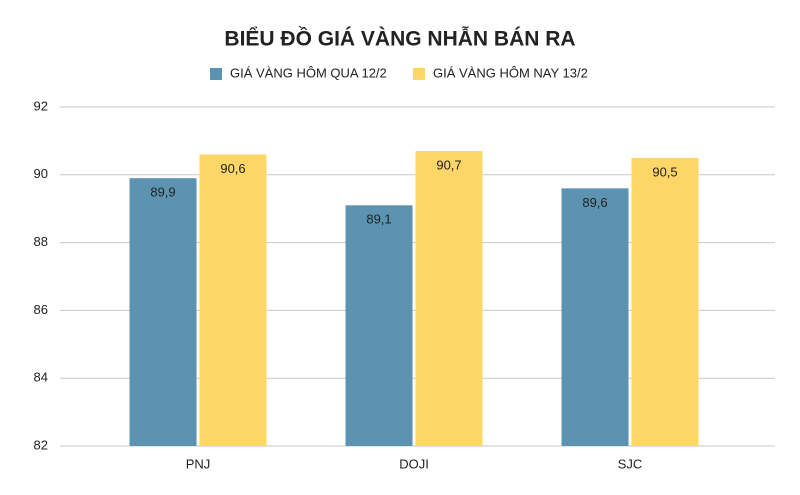 The height and width of the screenshot is (495, 800). Describe the element at coordinates (232, 168) in the screenshot. I see `value-label: 90,6` at that location.